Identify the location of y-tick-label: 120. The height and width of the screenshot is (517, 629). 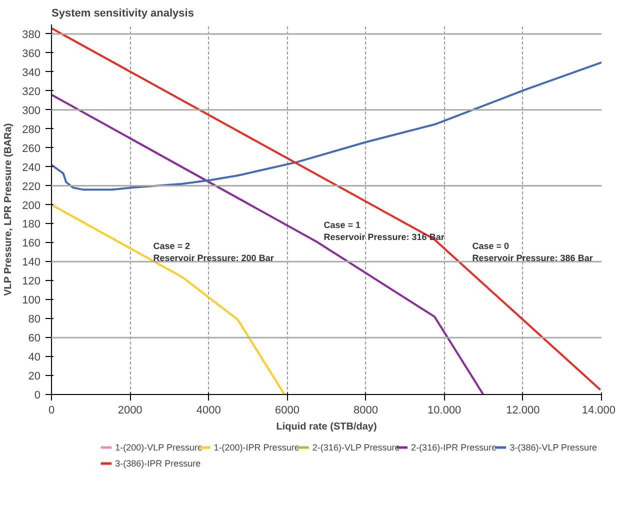
(31, 282).